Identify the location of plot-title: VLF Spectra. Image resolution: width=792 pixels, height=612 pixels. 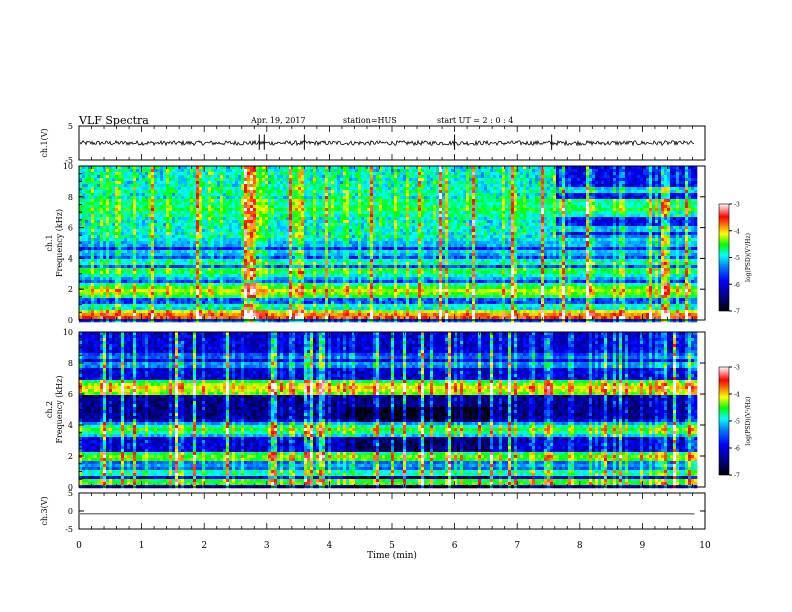
(114, 120).